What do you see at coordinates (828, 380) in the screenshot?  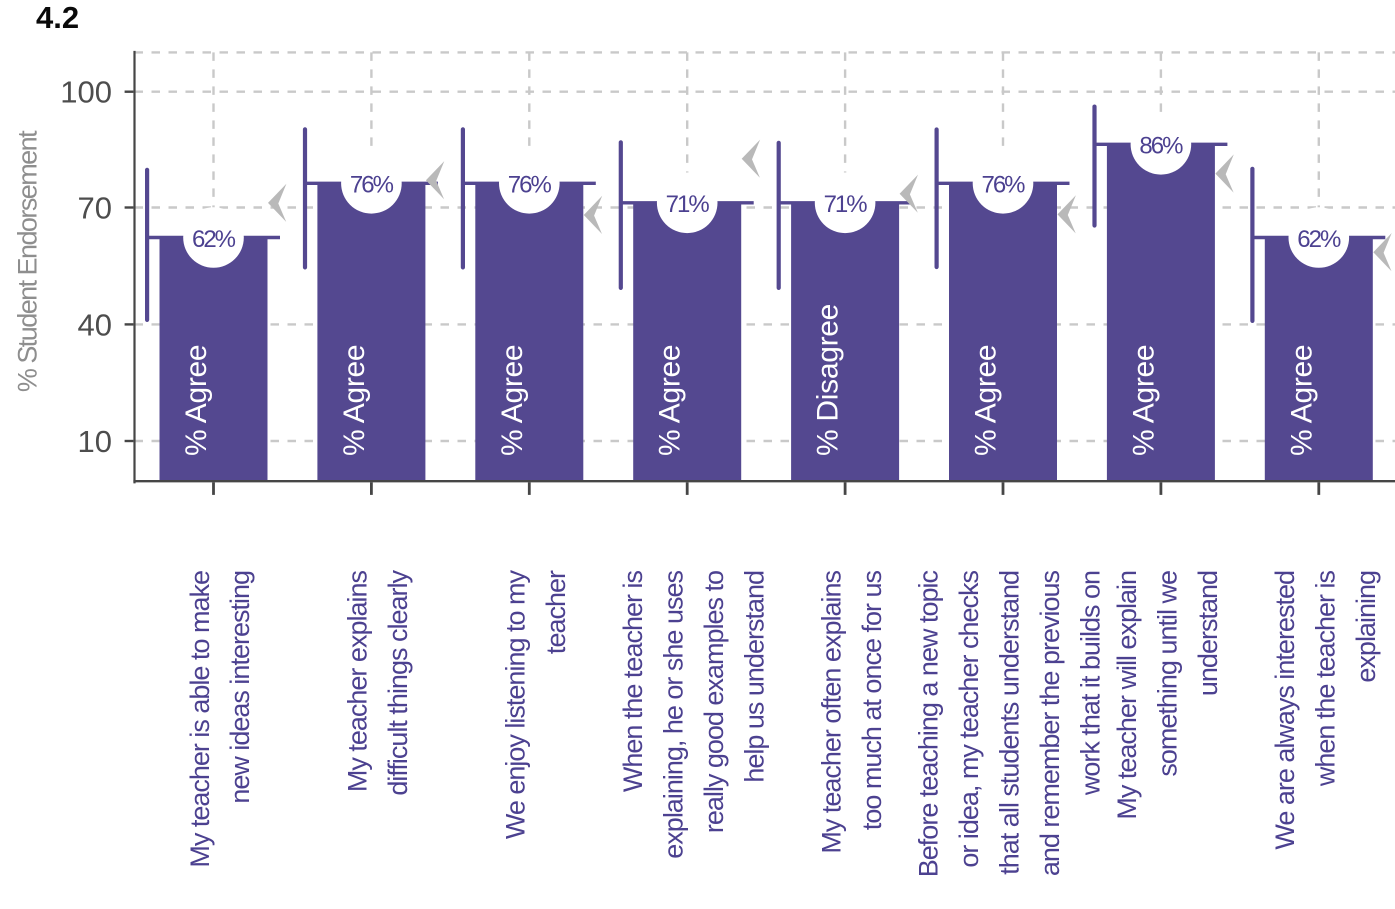 I see `svg-text: % Disagree` at bounding box center [828, 380].